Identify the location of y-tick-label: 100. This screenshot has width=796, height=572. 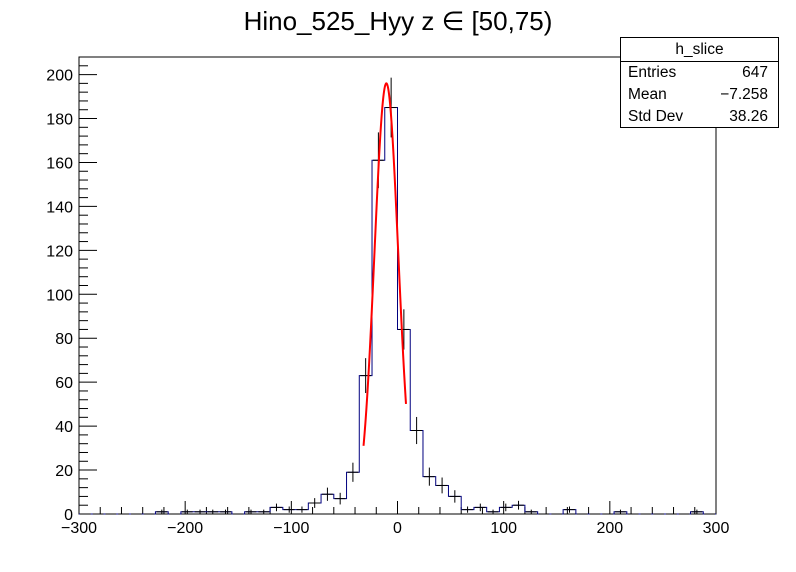
(59, 295).